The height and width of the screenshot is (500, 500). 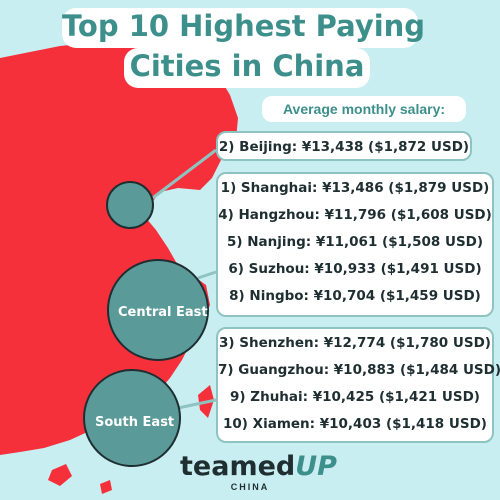 What do you see at coordinates (355, 188) in the screenshot?
I see `salary-row: 1) Shanghai: ¥13,486 ($1,879 USD)` at bounding box center [355, 188].